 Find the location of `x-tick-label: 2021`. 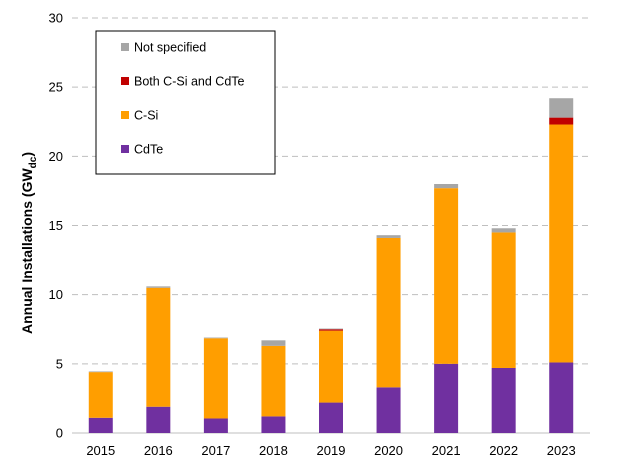

x-tick-label: 2021 is located at coordinates (446, 450).